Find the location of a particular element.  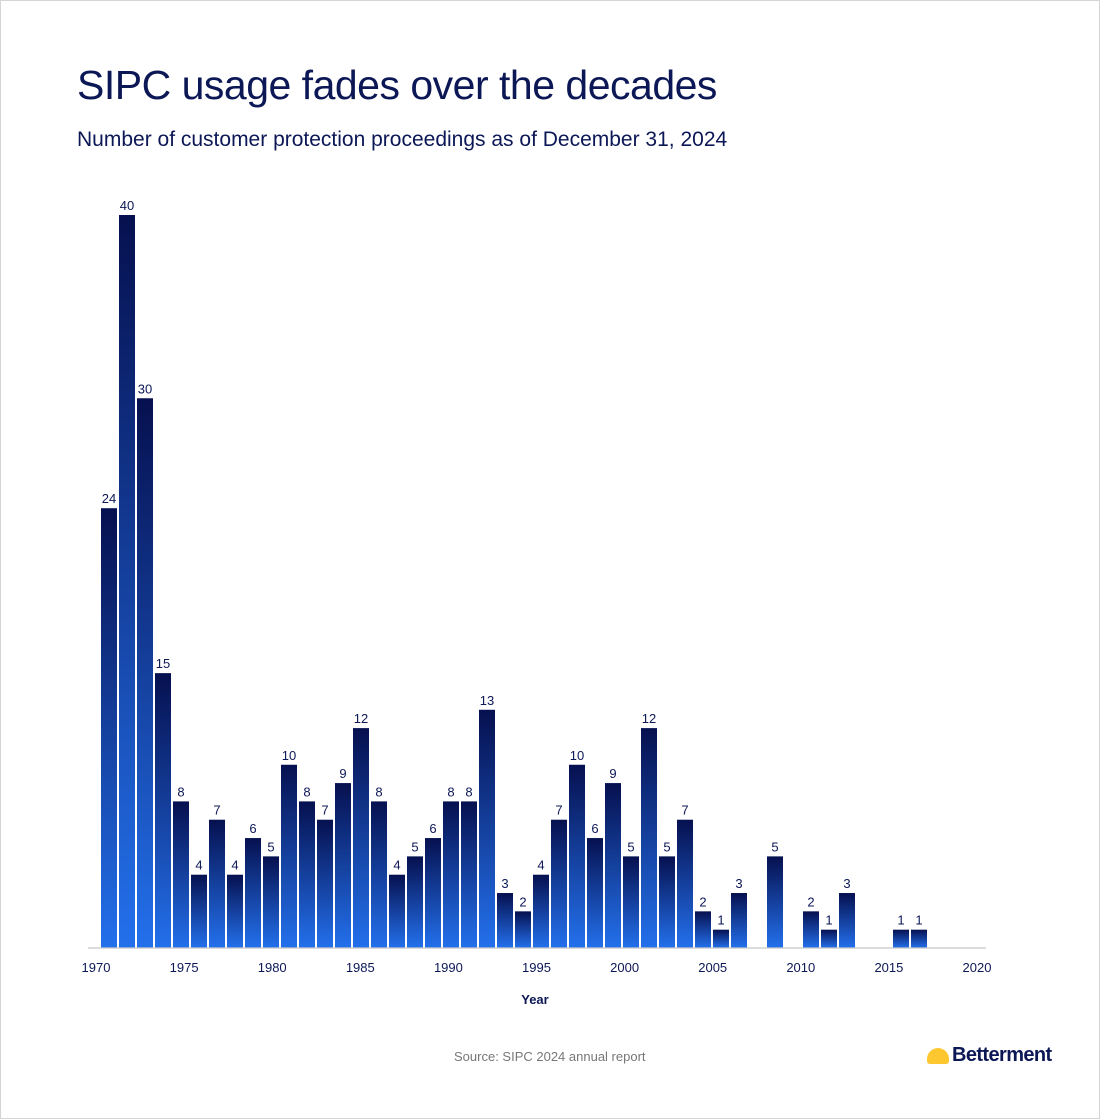

bar-1978 is located at coordinates (235, 911).